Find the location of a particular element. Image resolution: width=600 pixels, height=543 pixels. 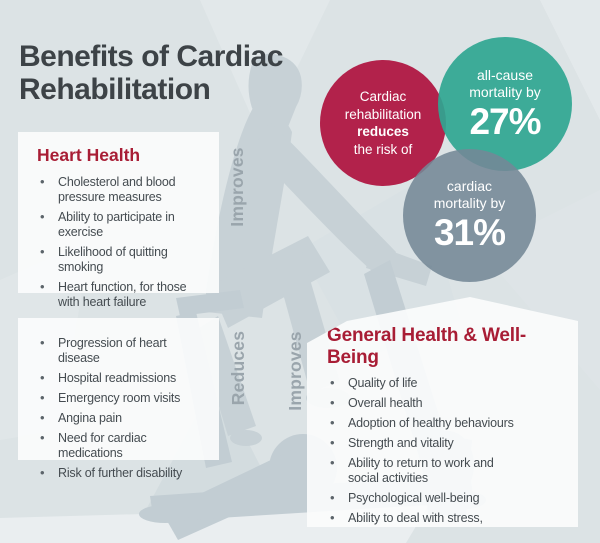

circle-text-line: the risk of is located at coordinates (383, 149).